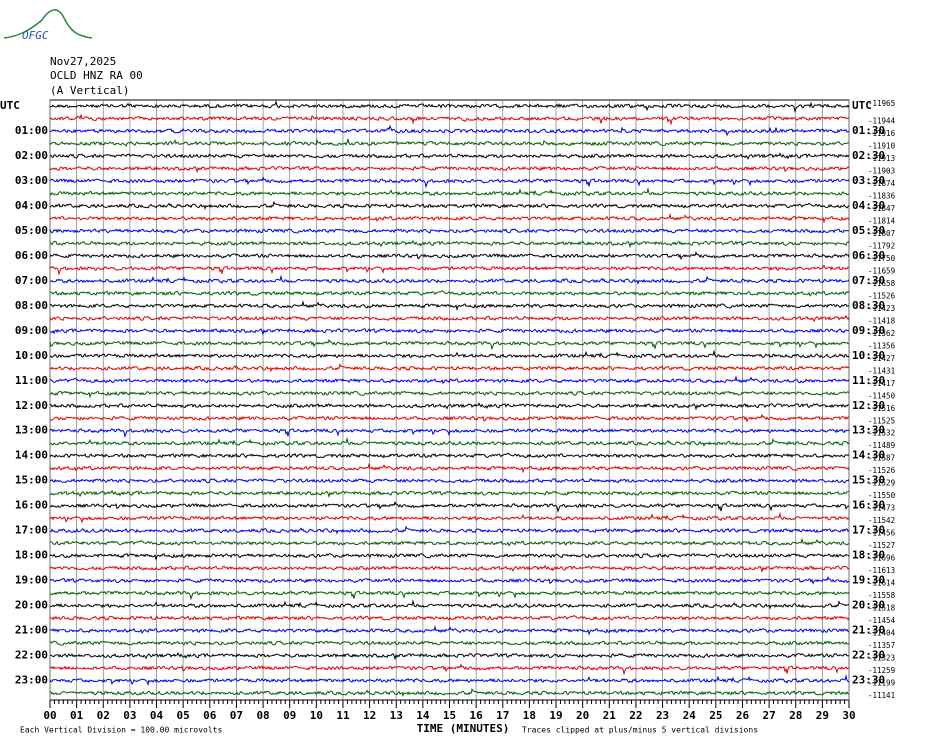 This screenshot has height=744, width=930. What do you see at coordinates (881, 333) in the screenshot?
I see `trace-offset: -11362` at bounding box center [881, 333].